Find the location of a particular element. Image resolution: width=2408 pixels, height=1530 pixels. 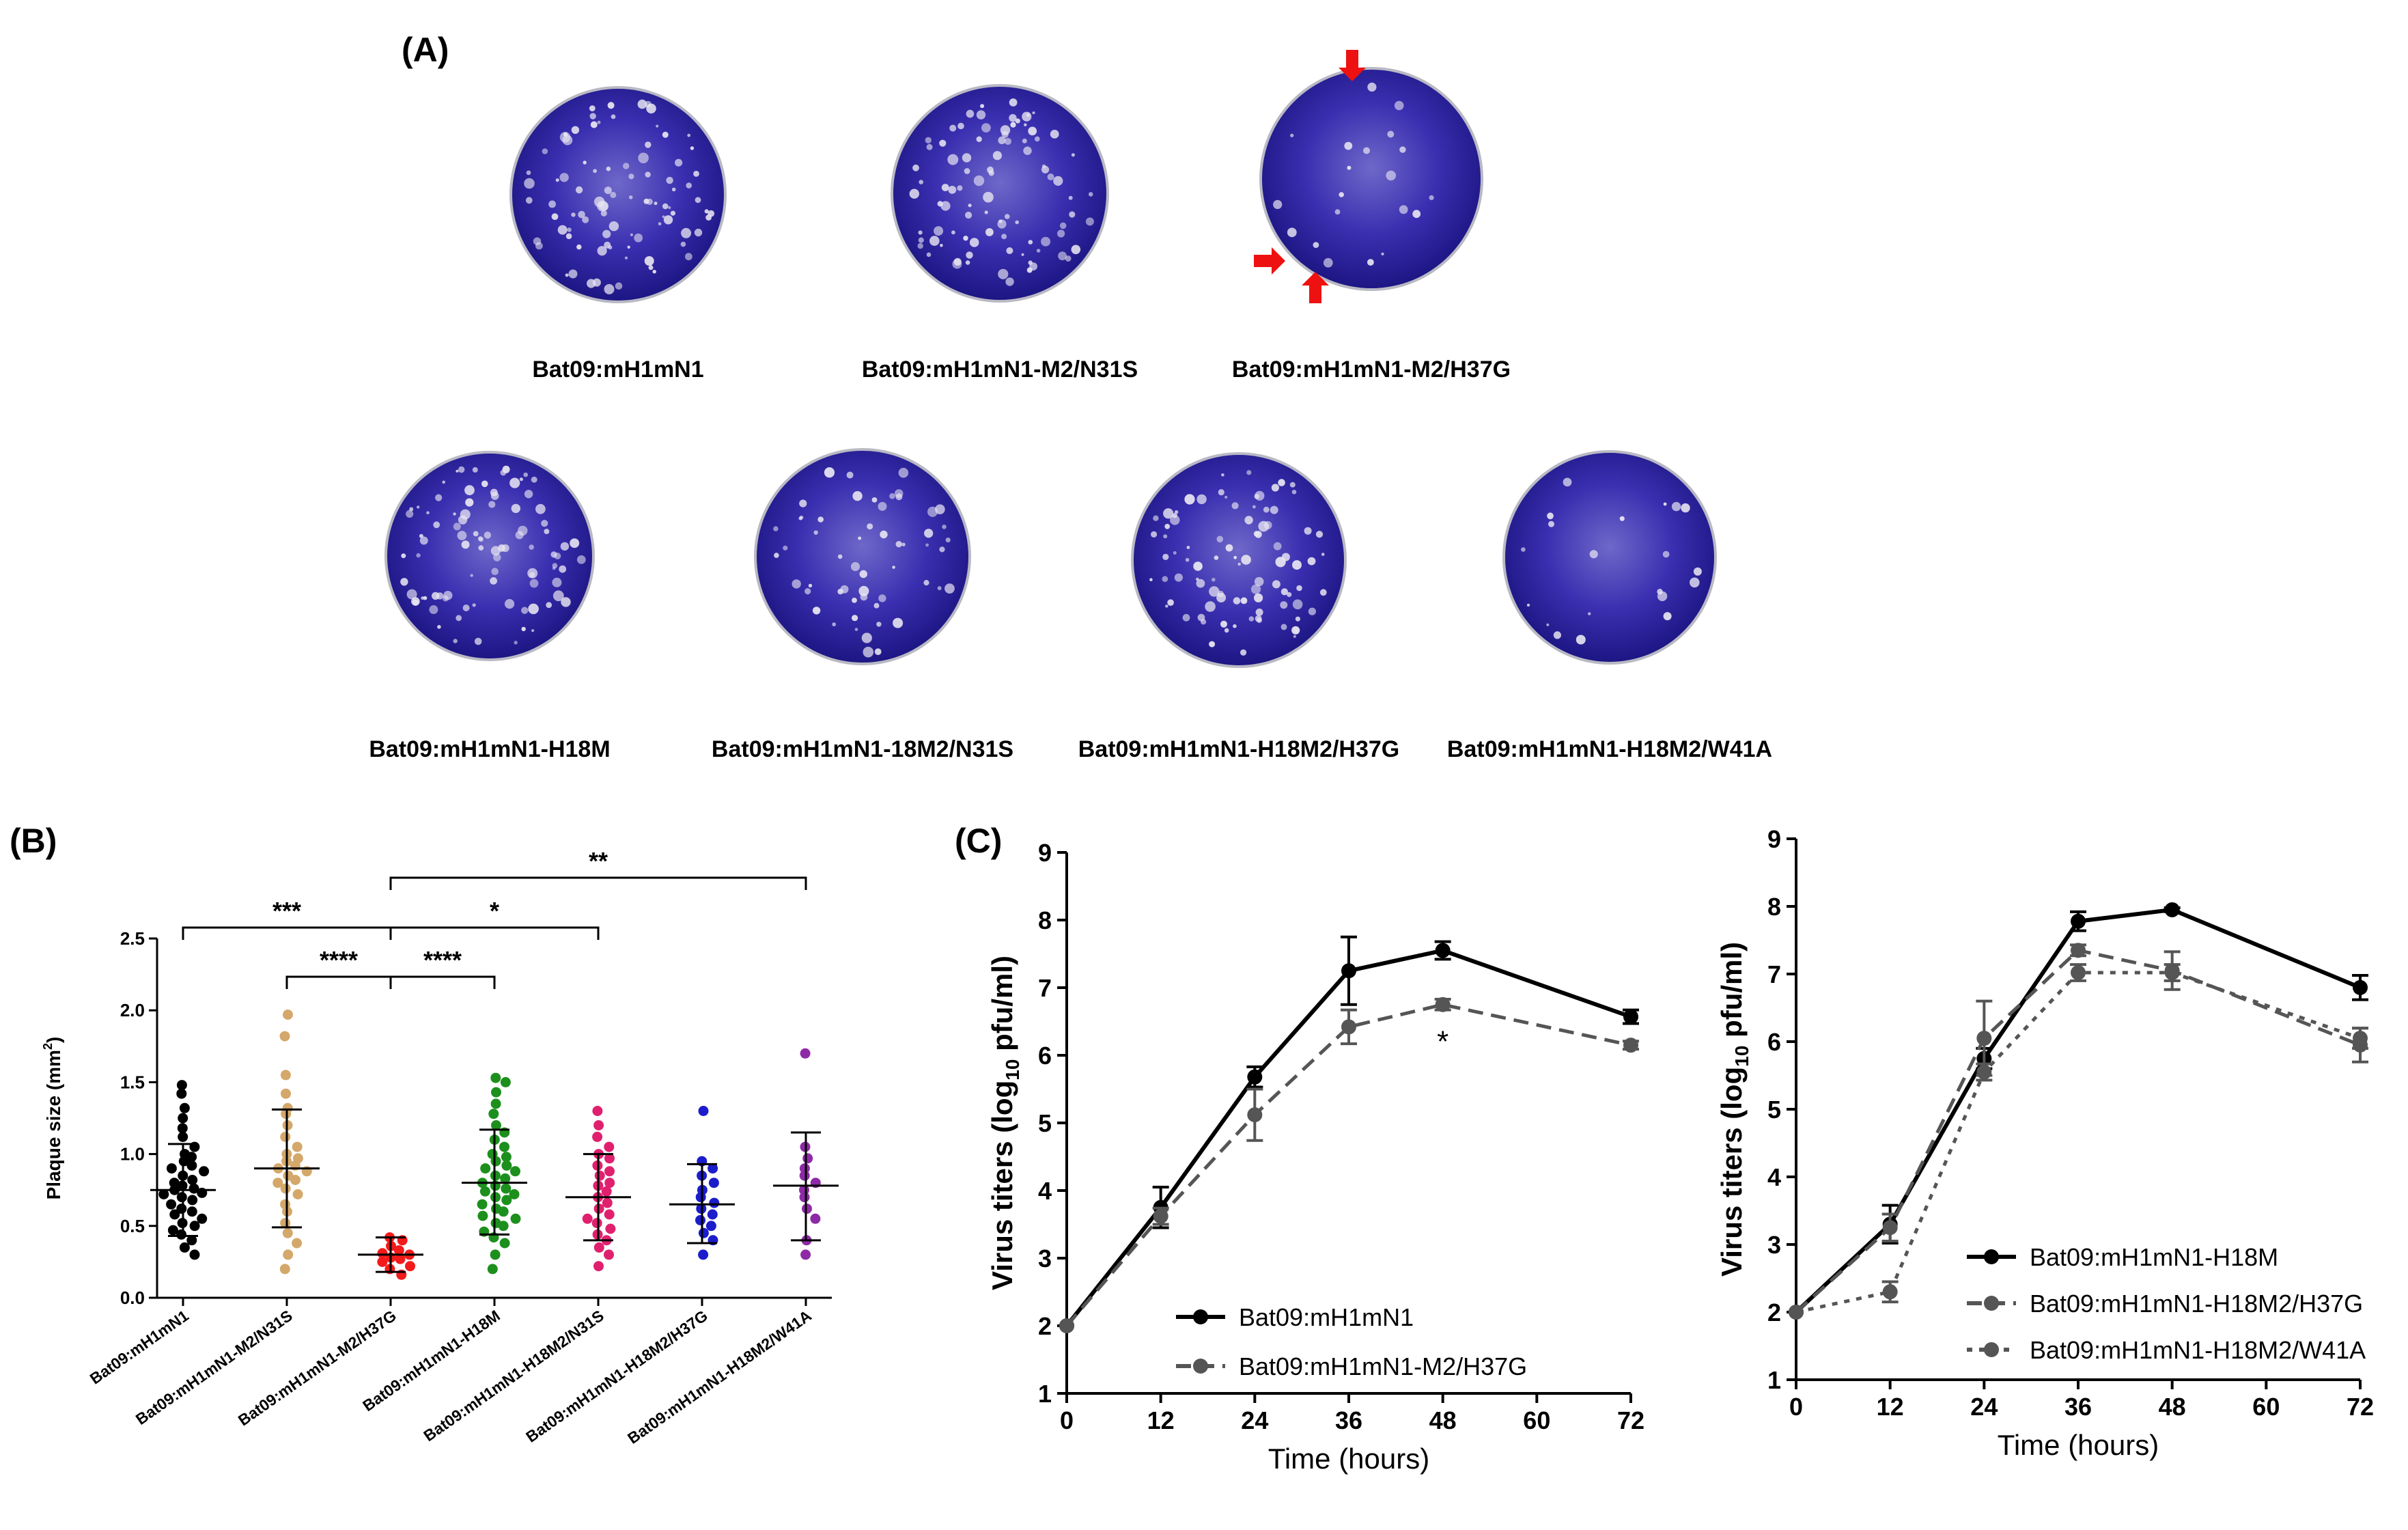

y-tick-label: 4 is located at coordinates (1045, 1191).